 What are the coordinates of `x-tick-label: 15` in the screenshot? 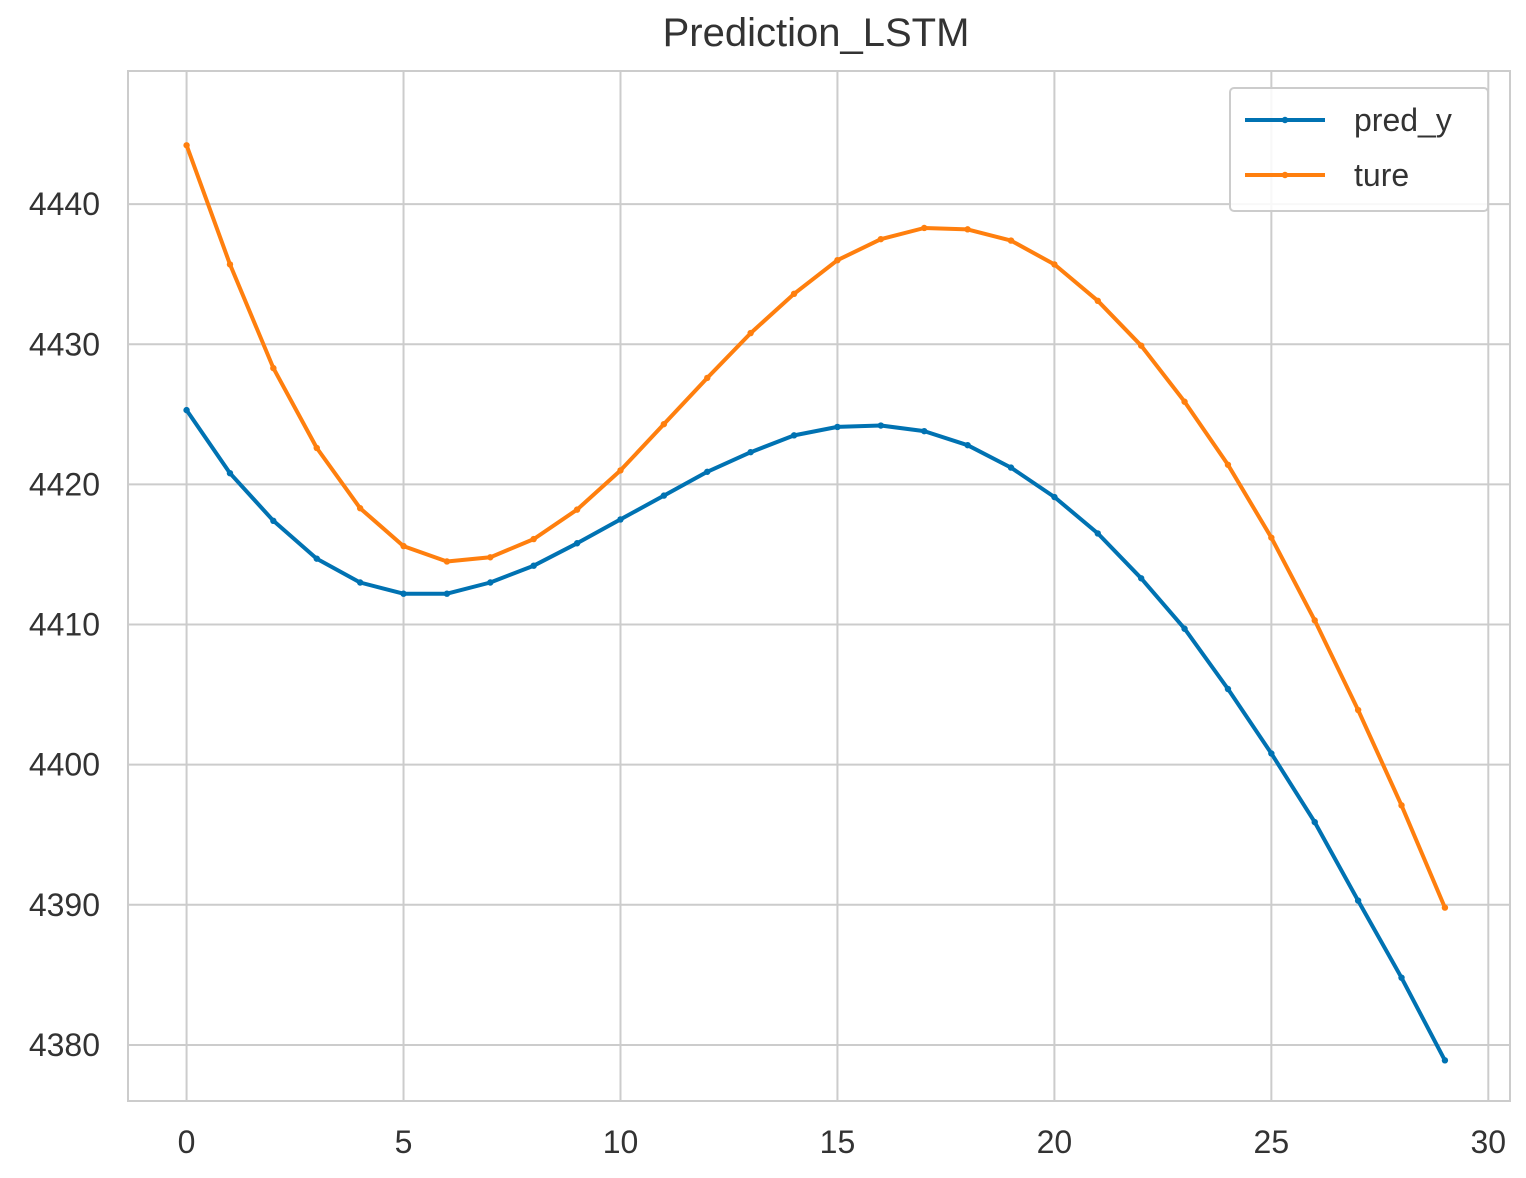 It's located at (838, 1142).